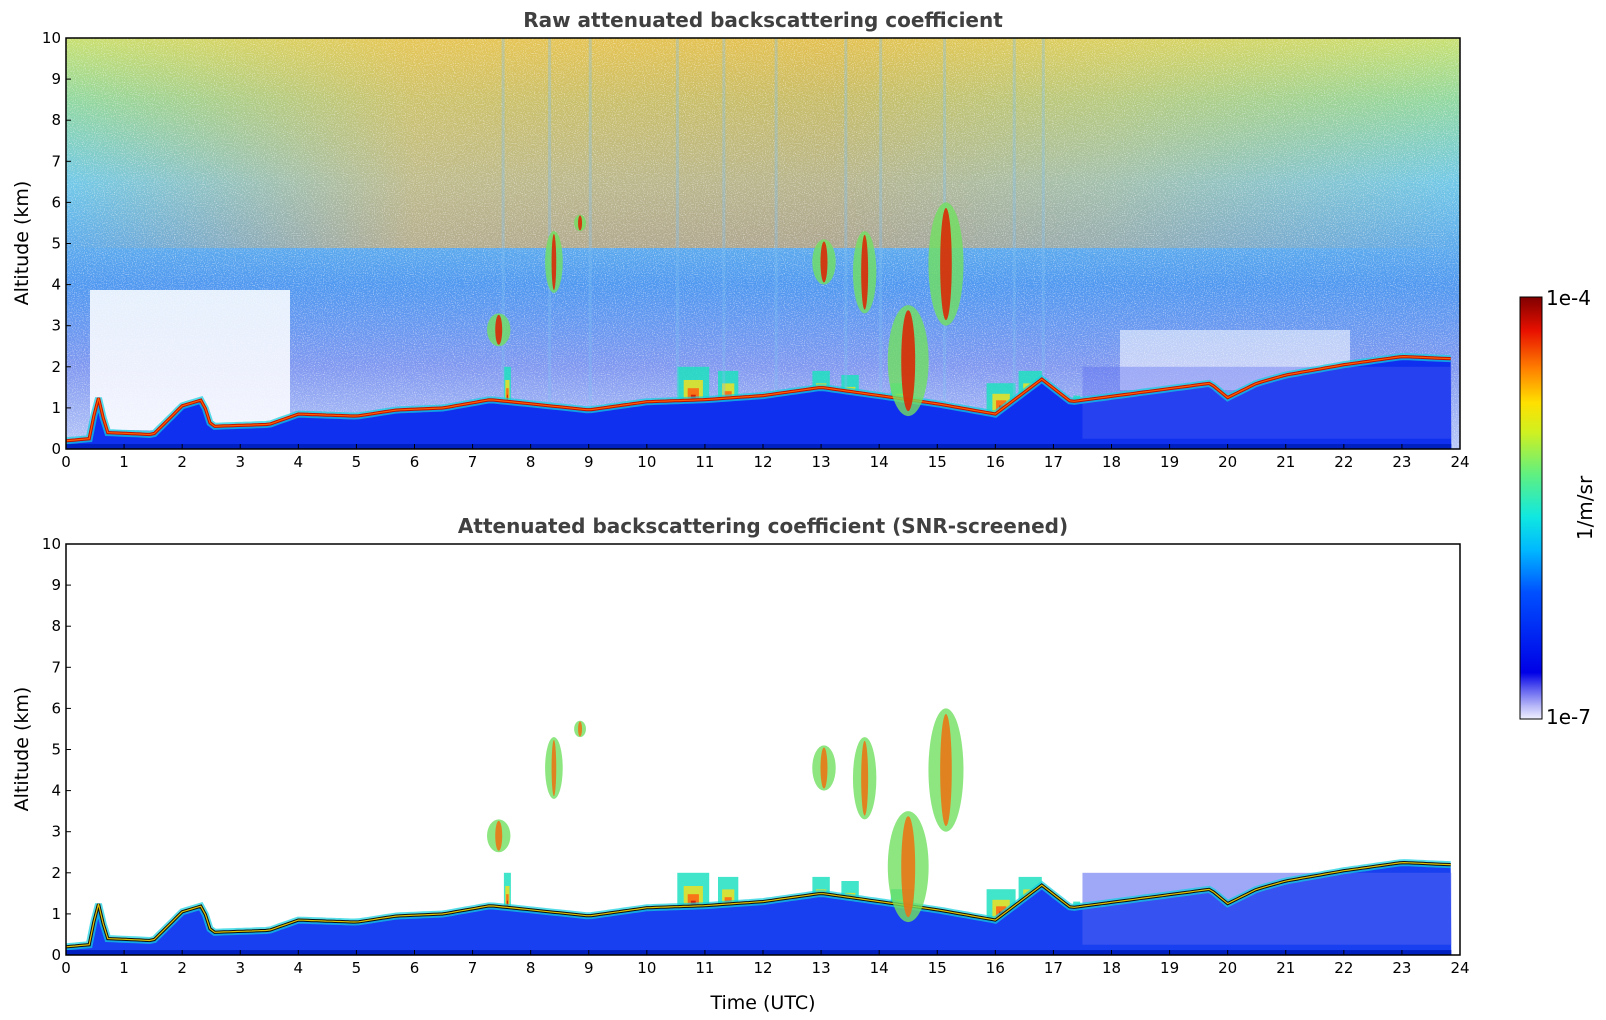 The height and width of the screenshot is (1020, 1606). Describe the element at coordinates (56, 161) in the screenshot. I see `y-tick-label: 7` at that location.